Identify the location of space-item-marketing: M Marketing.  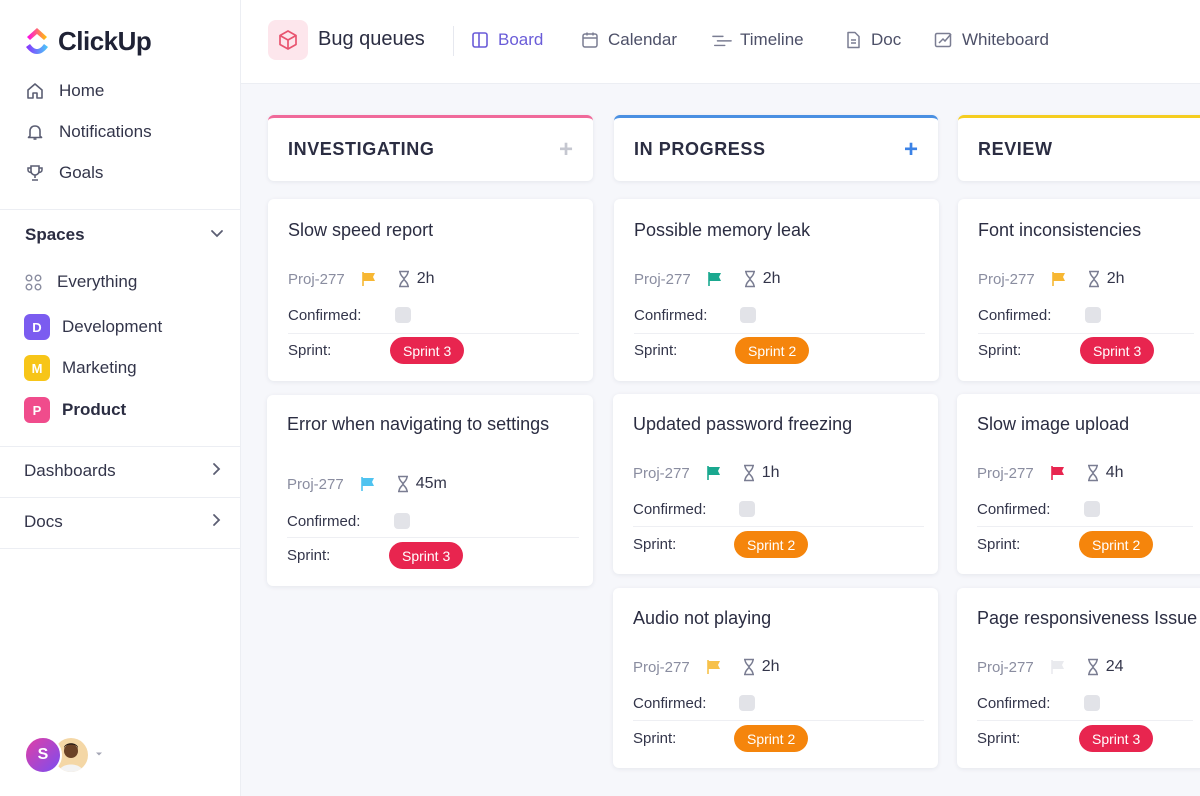
(80, 368).